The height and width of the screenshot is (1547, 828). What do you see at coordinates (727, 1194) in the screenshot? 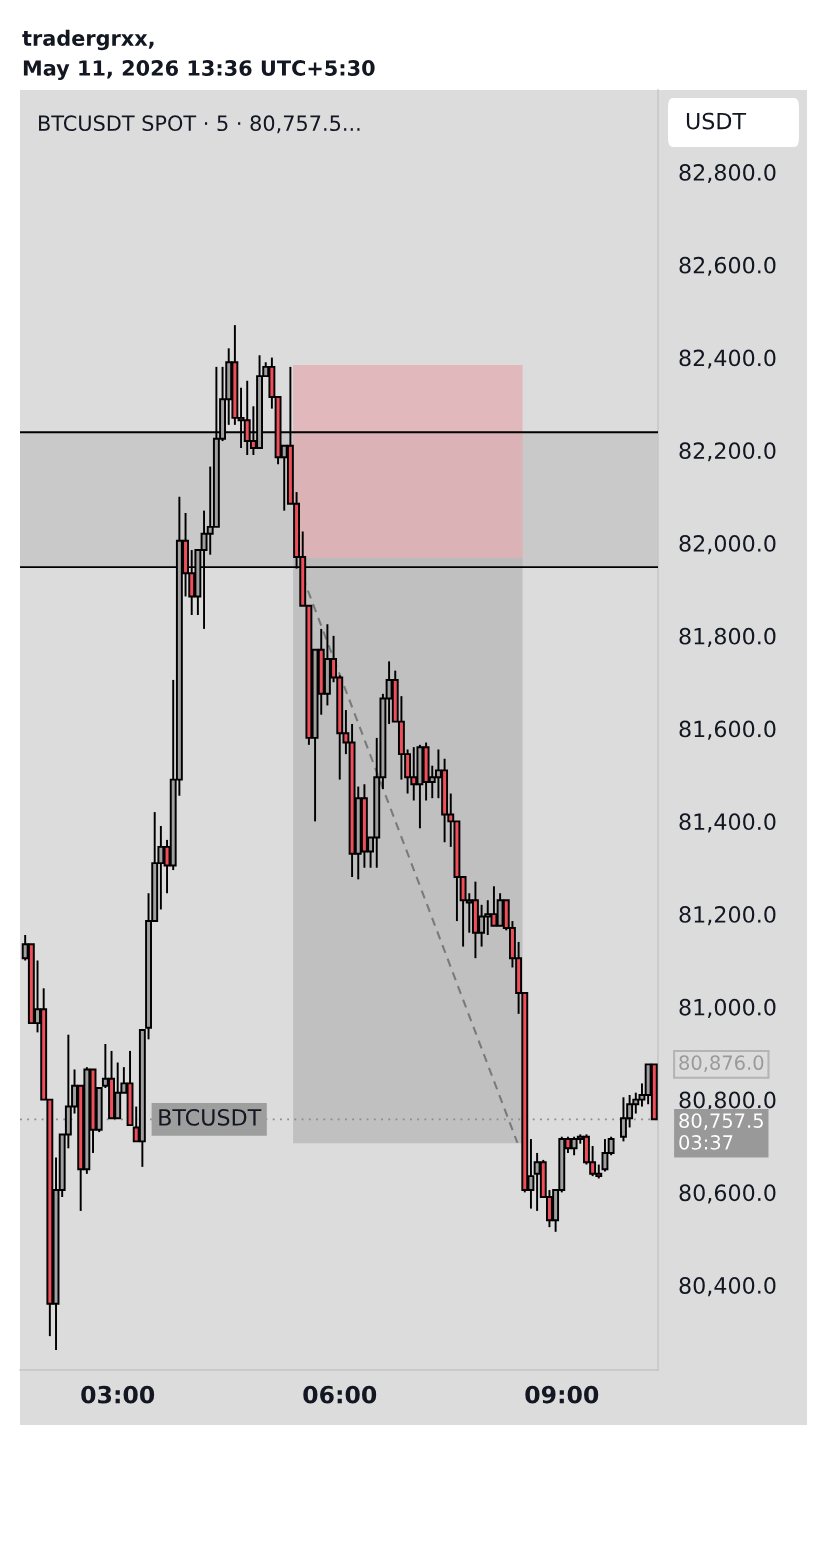
I see `y-tick-label: 80,600.0` at bounding box center [727, 1194].